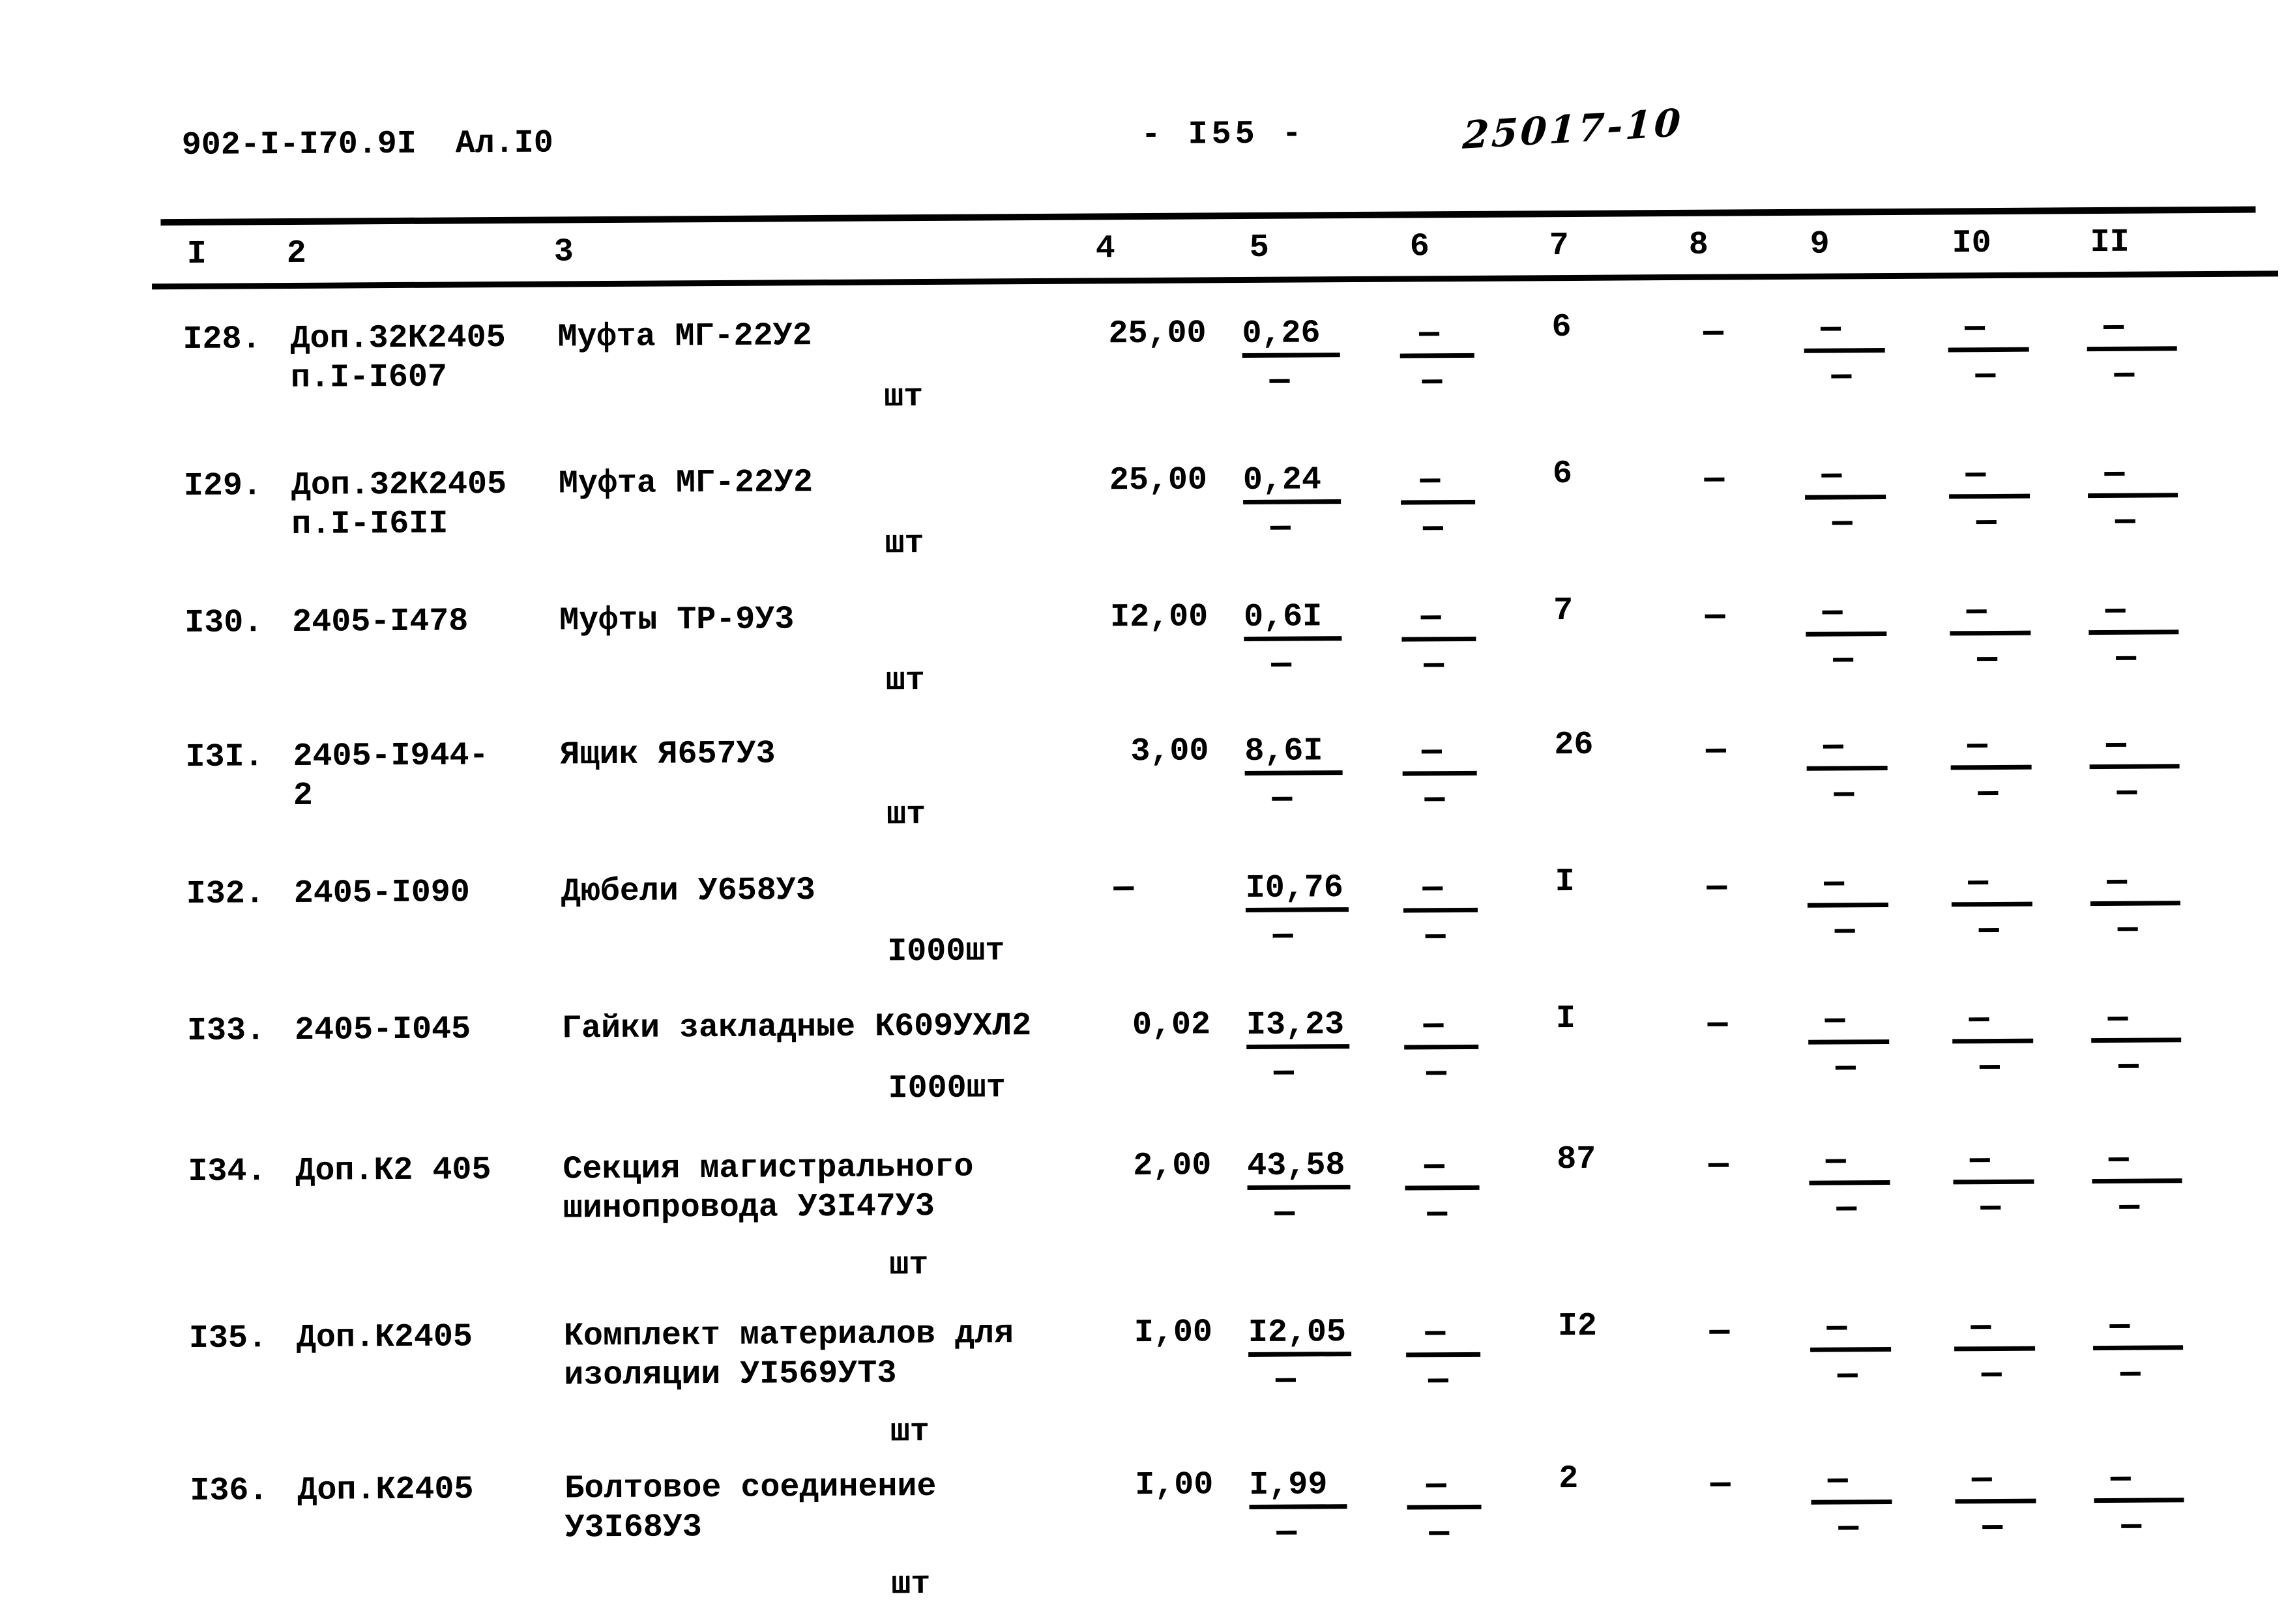  Describe the element at coordinates (296, 254) in the screenshot. I see `column-header-2: 2` at that location.